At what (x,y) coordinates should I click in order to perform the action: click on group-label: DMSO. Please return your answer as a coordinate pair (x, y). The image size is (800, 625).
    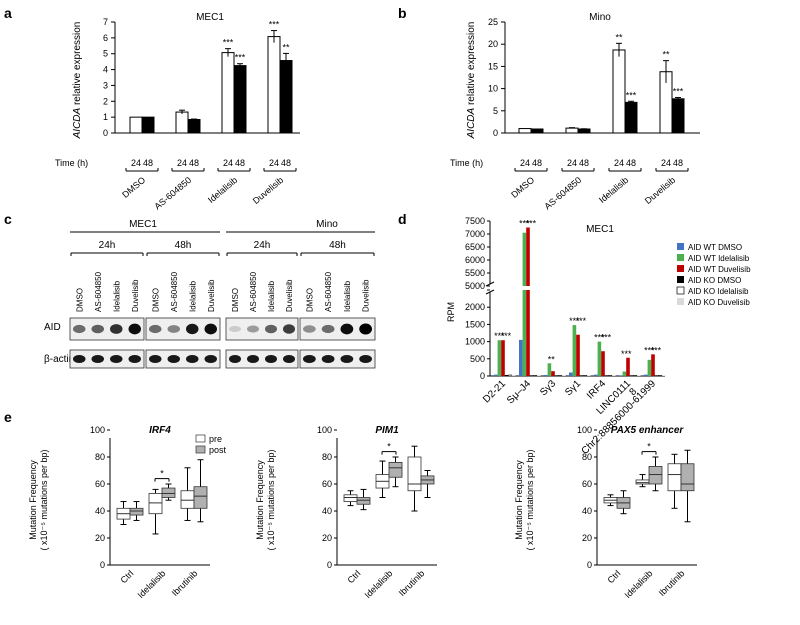
    Looking at the image, I should click on (522, 187).